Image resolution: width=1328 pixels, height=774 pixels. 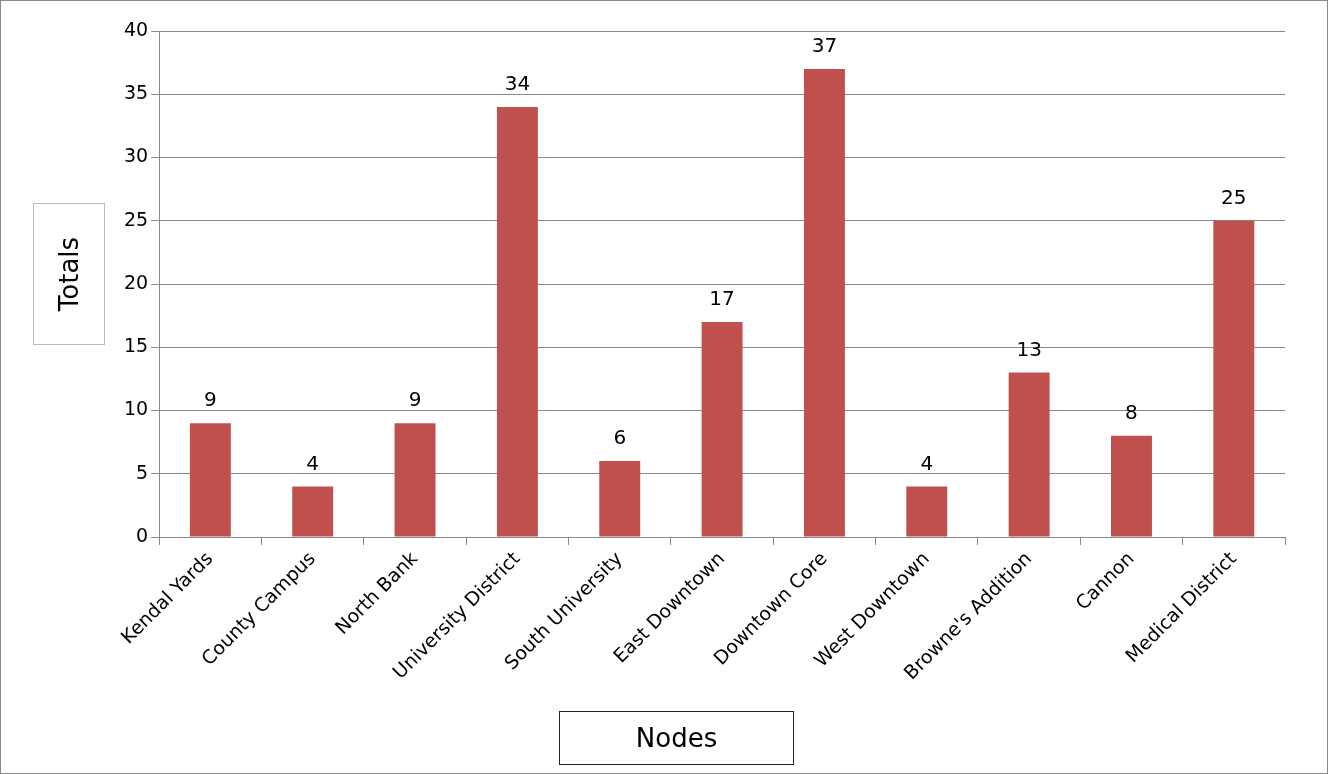 I want to click on y-tick-label: 20, so click(x=136, y=281).